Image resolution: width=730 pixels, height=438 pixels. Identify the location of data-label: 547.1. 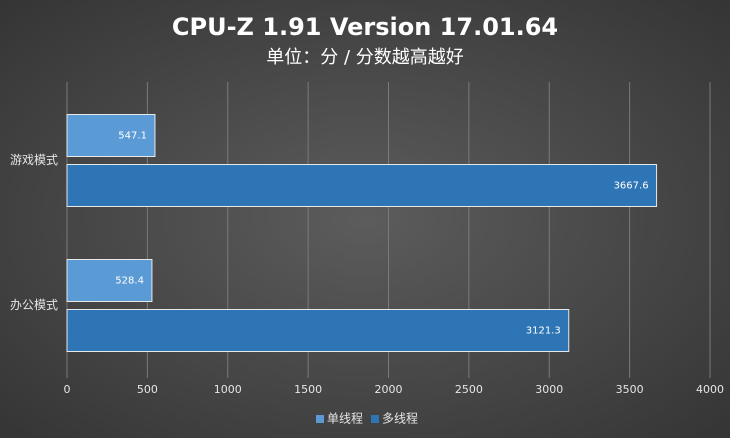
(132, 136).